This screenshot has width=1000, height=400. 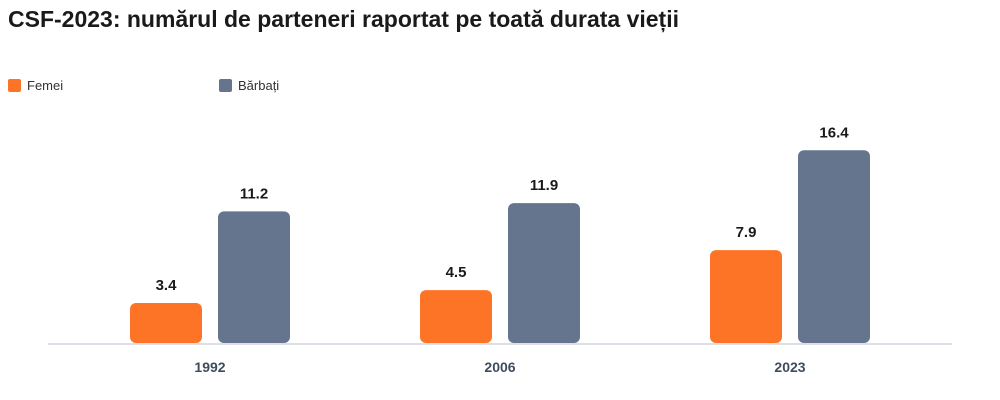 I want to click on bar-femei-2023, so click(x=746, y=296).